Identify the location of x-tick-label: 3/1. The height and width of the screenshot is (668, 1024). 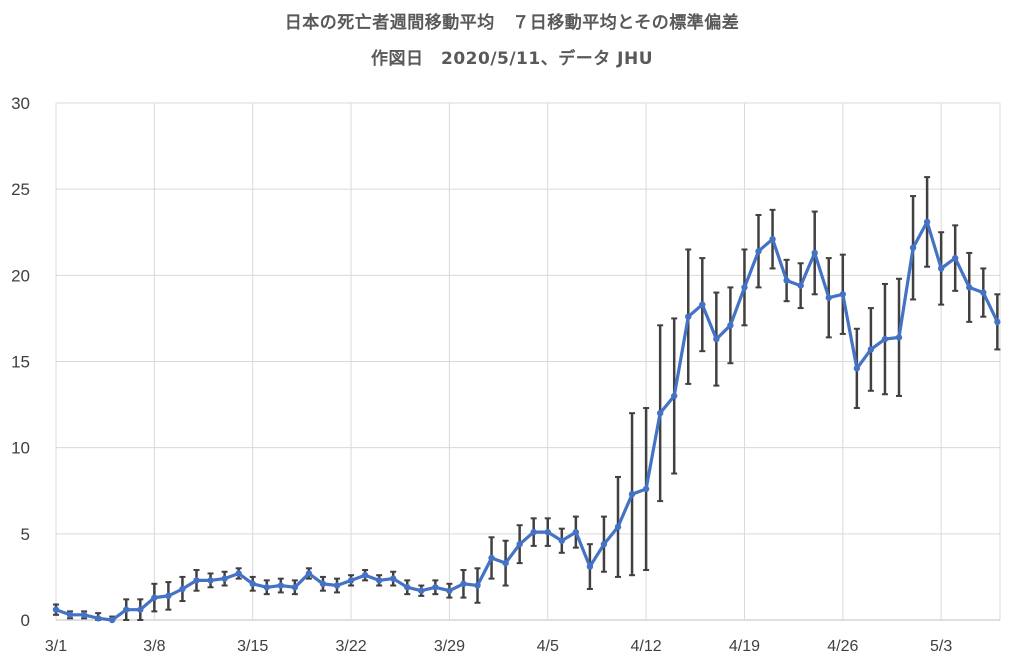
(56, 646).